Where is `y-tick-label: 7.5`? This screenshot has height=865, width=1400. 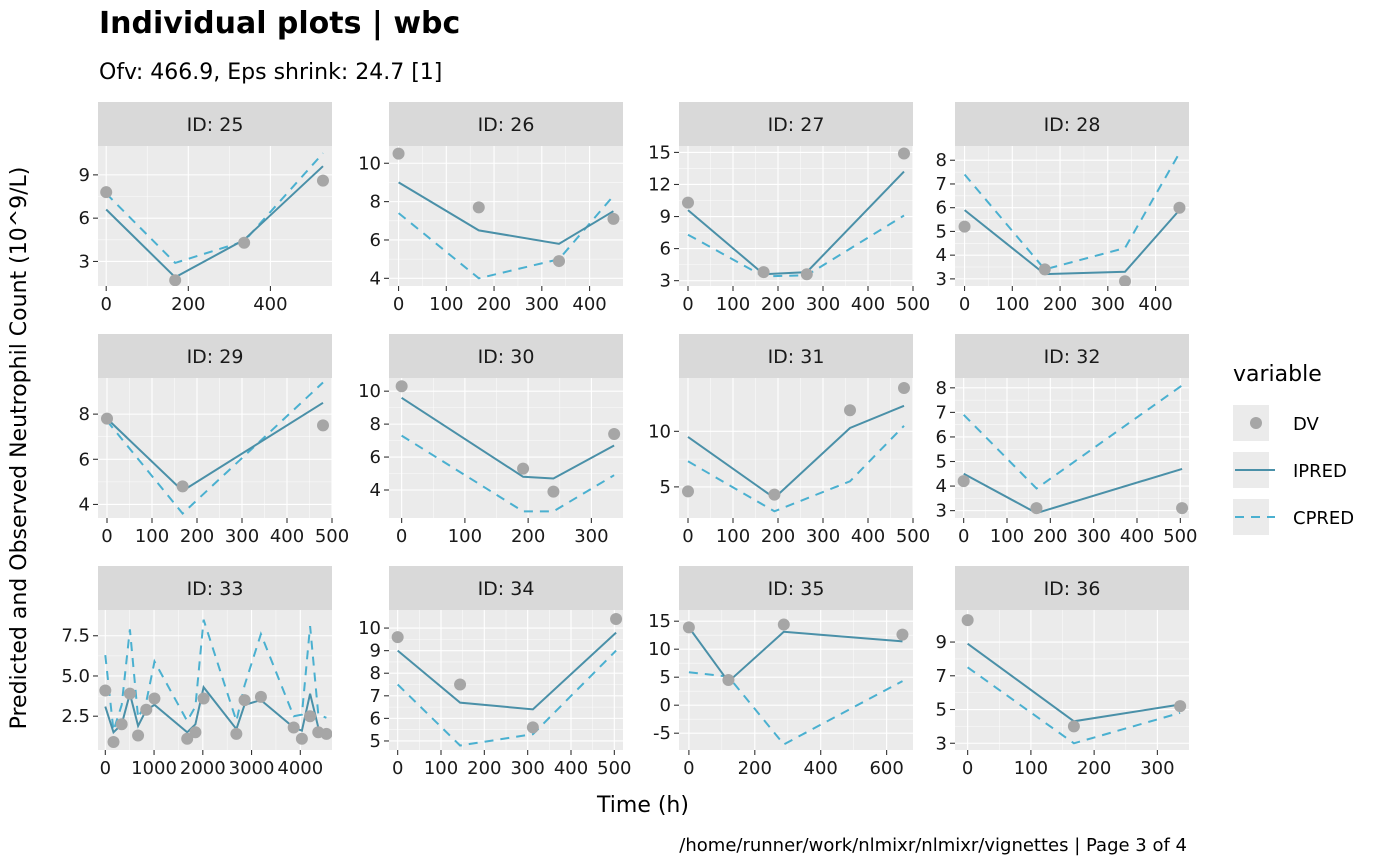 y-tick-label: 7.5 is located at coordinates (75, 636).